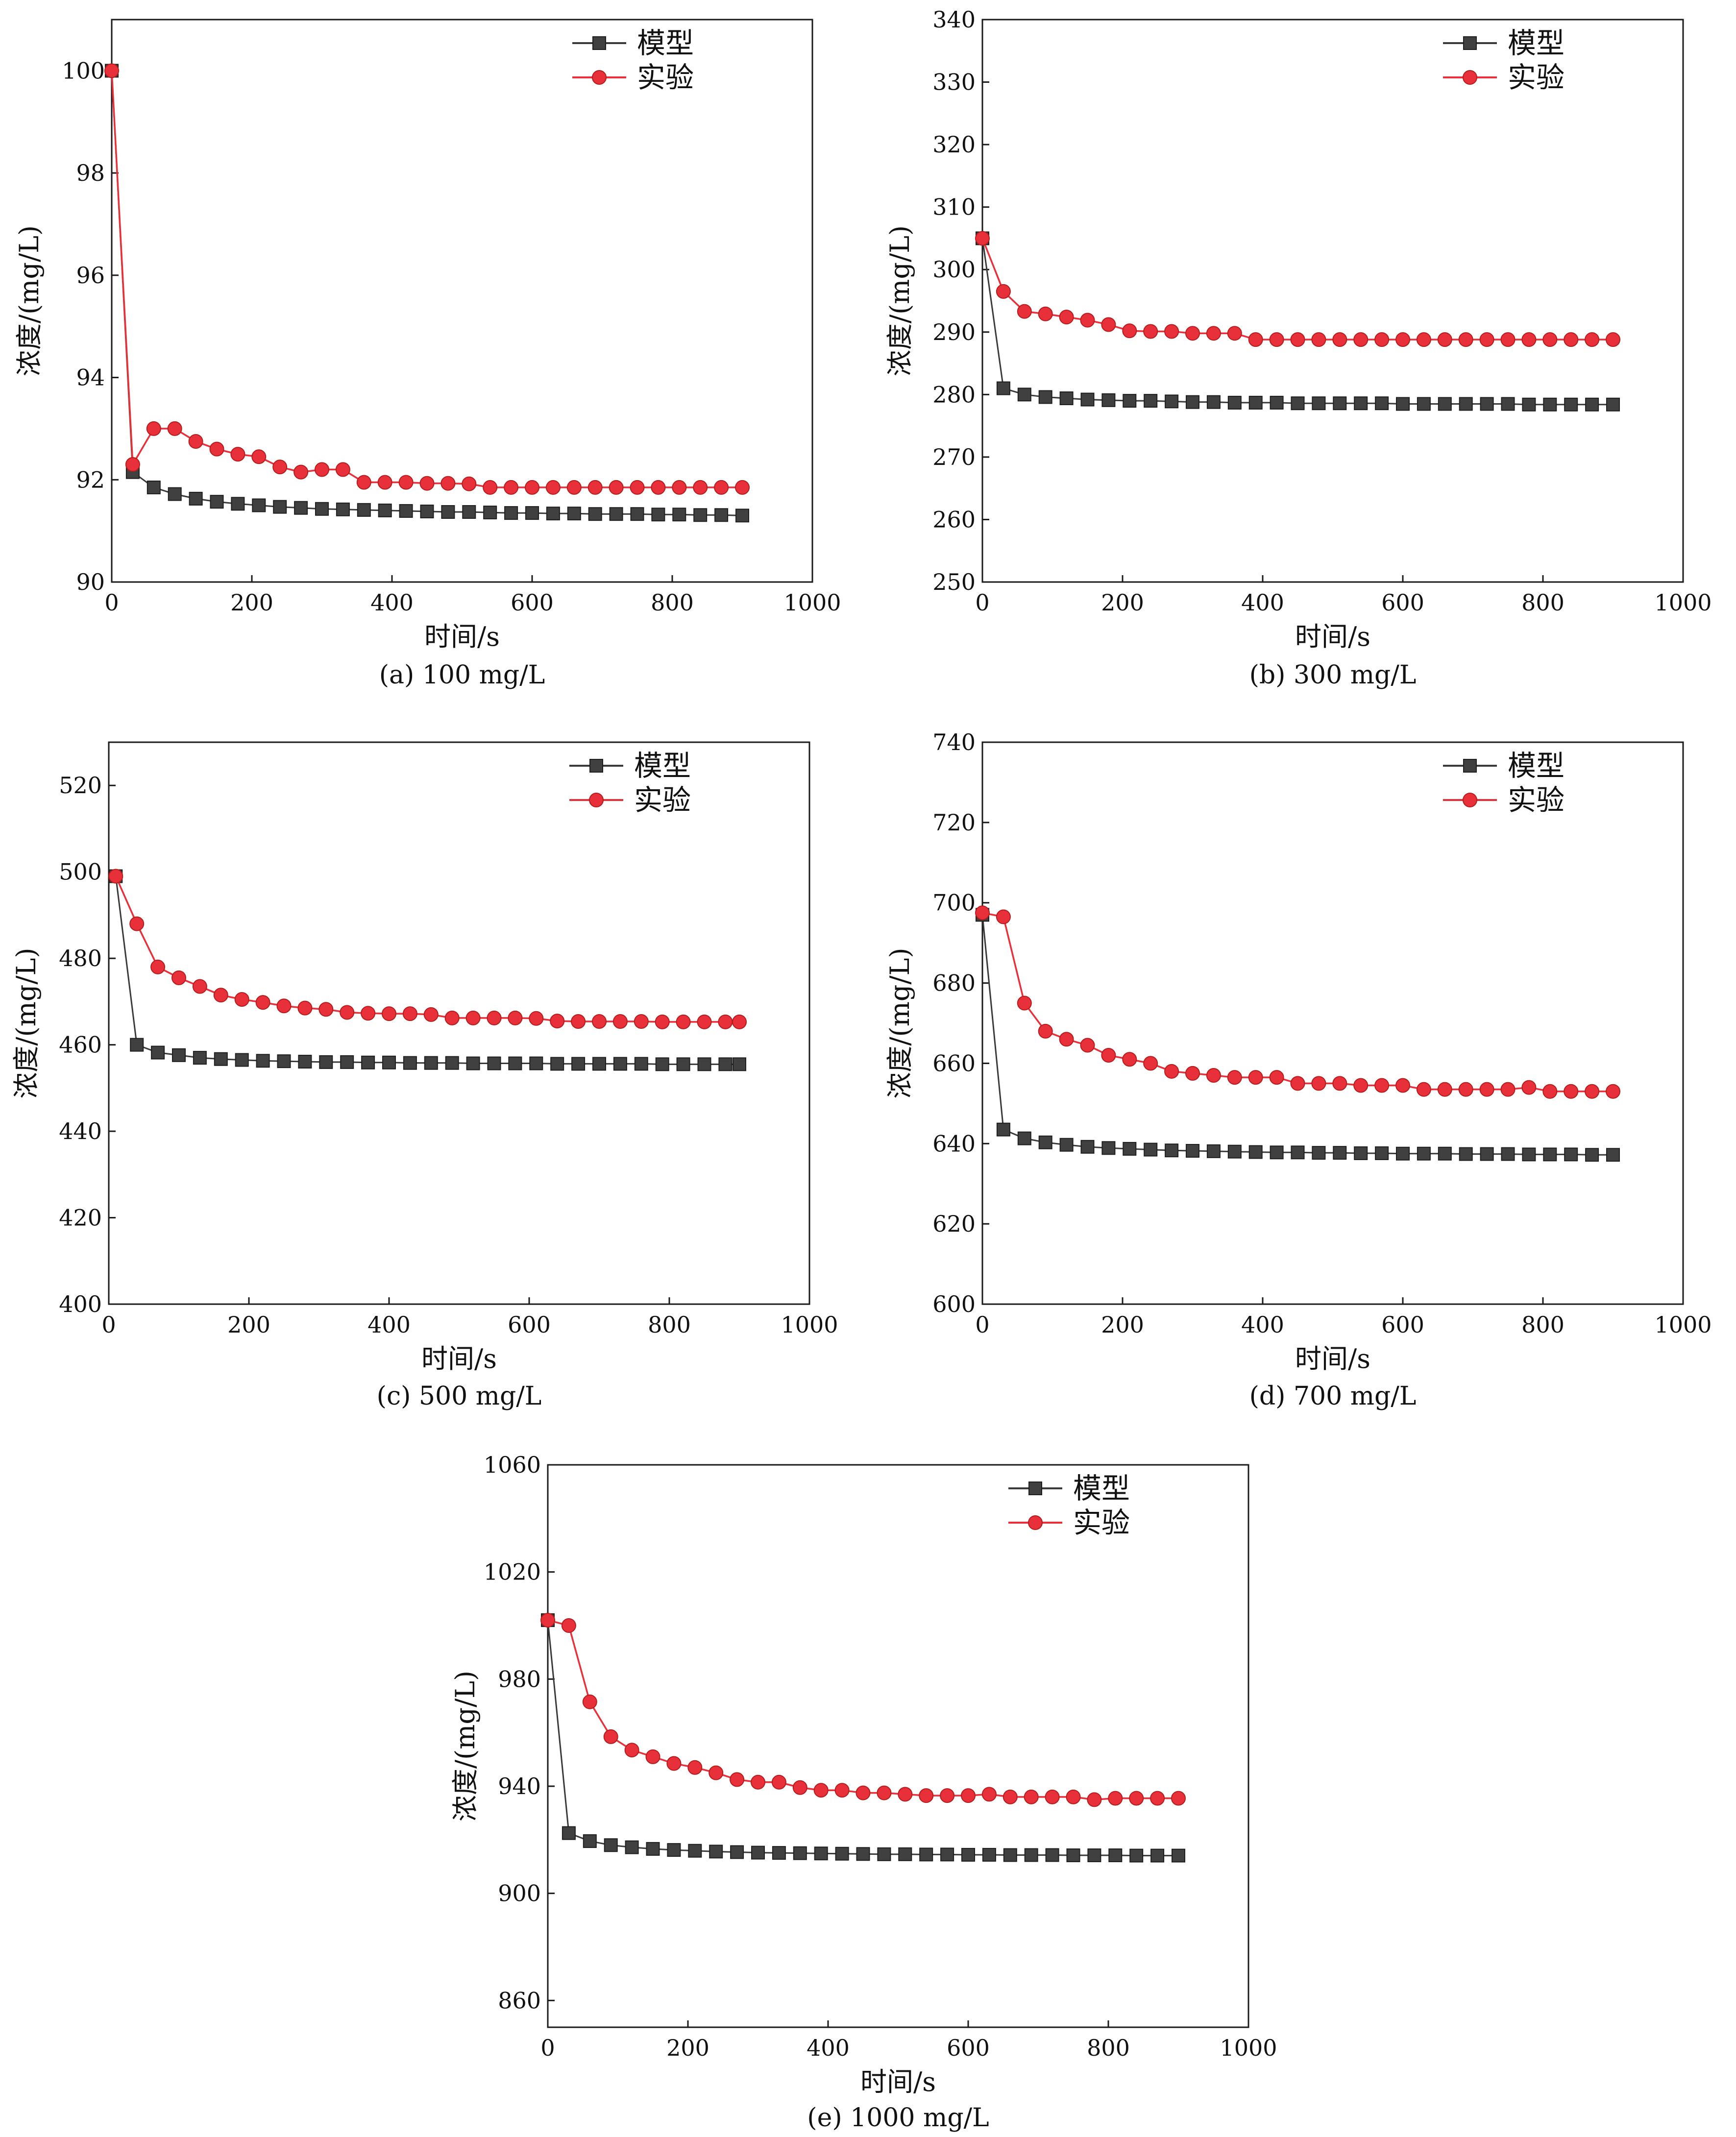 The image size is (1736, 2137). Describe the element at coordinates (462, 675) in the screenshot. I see `panel-caption: (a) 100 mg/L` at that location.